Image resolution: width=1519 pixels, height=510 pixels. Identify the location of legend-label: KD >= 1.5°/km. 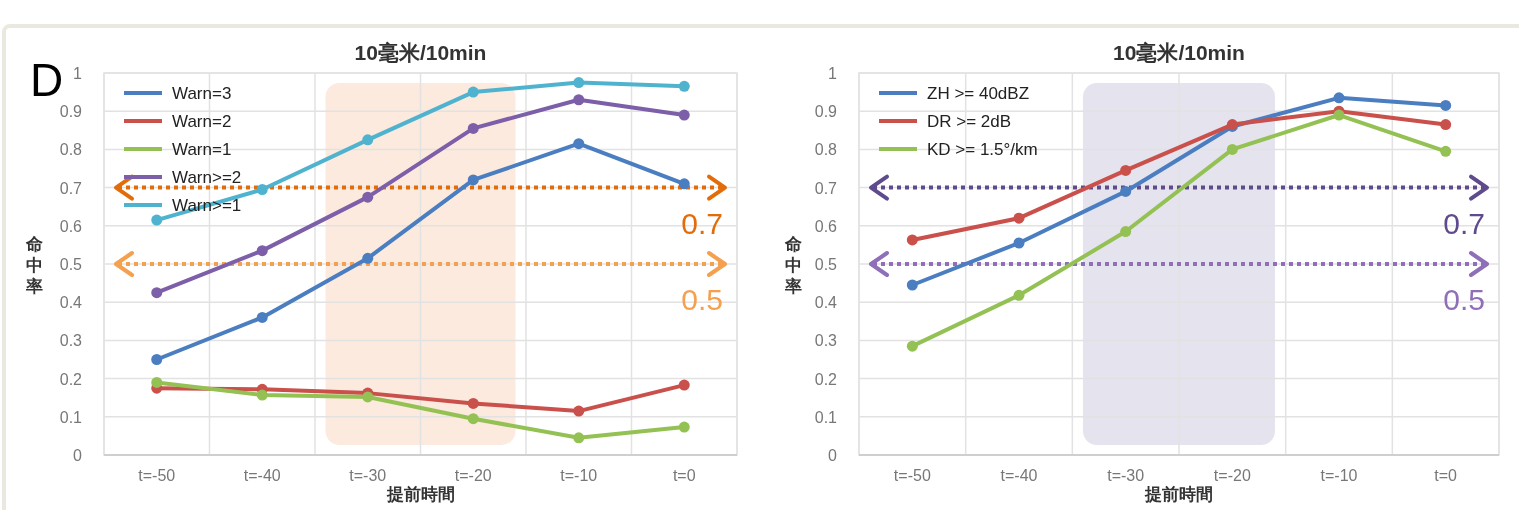
(982, 149).